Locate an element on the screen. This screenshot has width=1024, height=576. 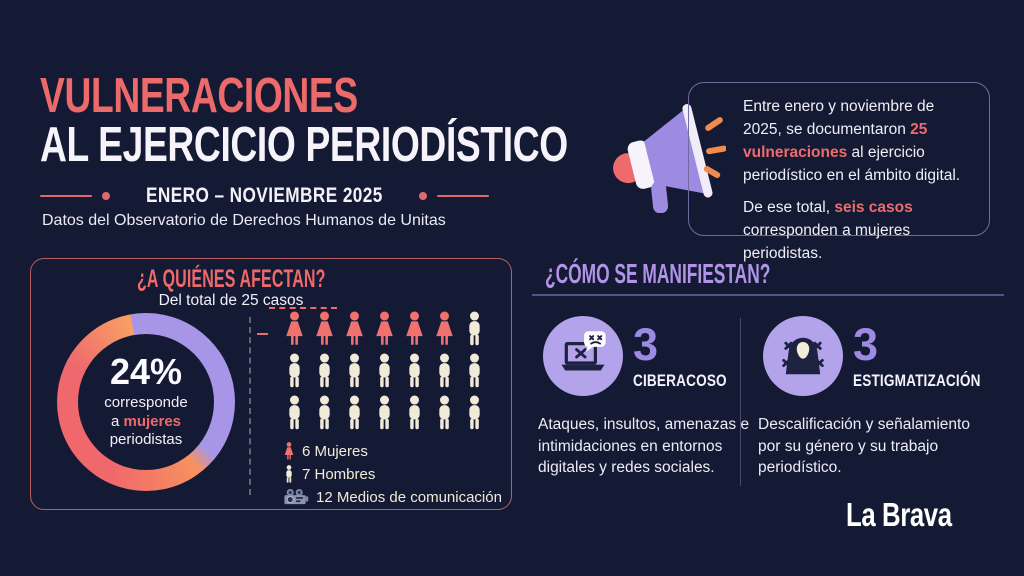
donut-caption-line1: corresponde is located at coordinates (146, 403).